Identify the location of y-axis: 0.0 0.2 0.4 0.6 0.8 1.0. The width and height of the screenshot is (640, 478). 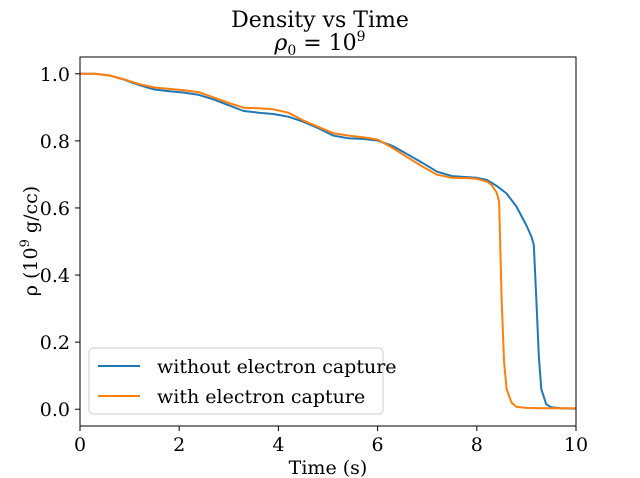
(60, 242).